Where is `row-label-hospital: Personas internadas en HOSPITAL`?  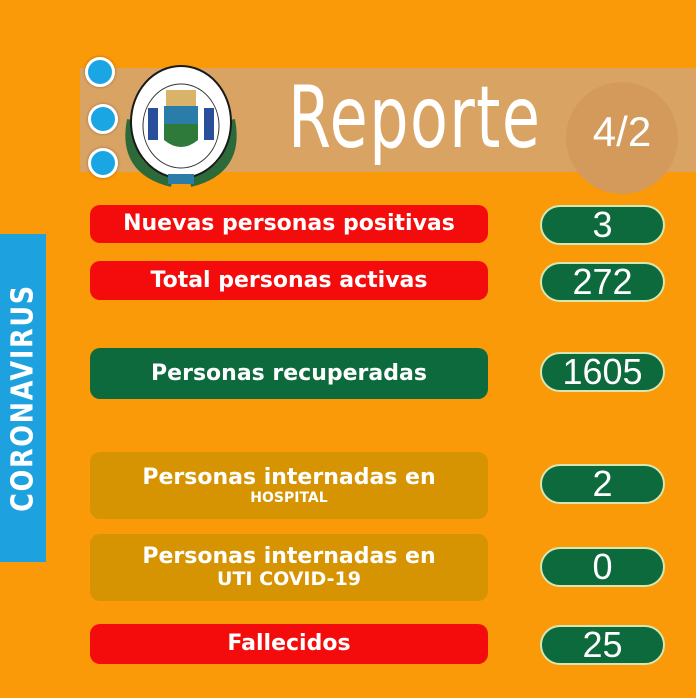 row-label-hospital: Personas internadas en HOSPITAL is located at coordinates (289, 485).